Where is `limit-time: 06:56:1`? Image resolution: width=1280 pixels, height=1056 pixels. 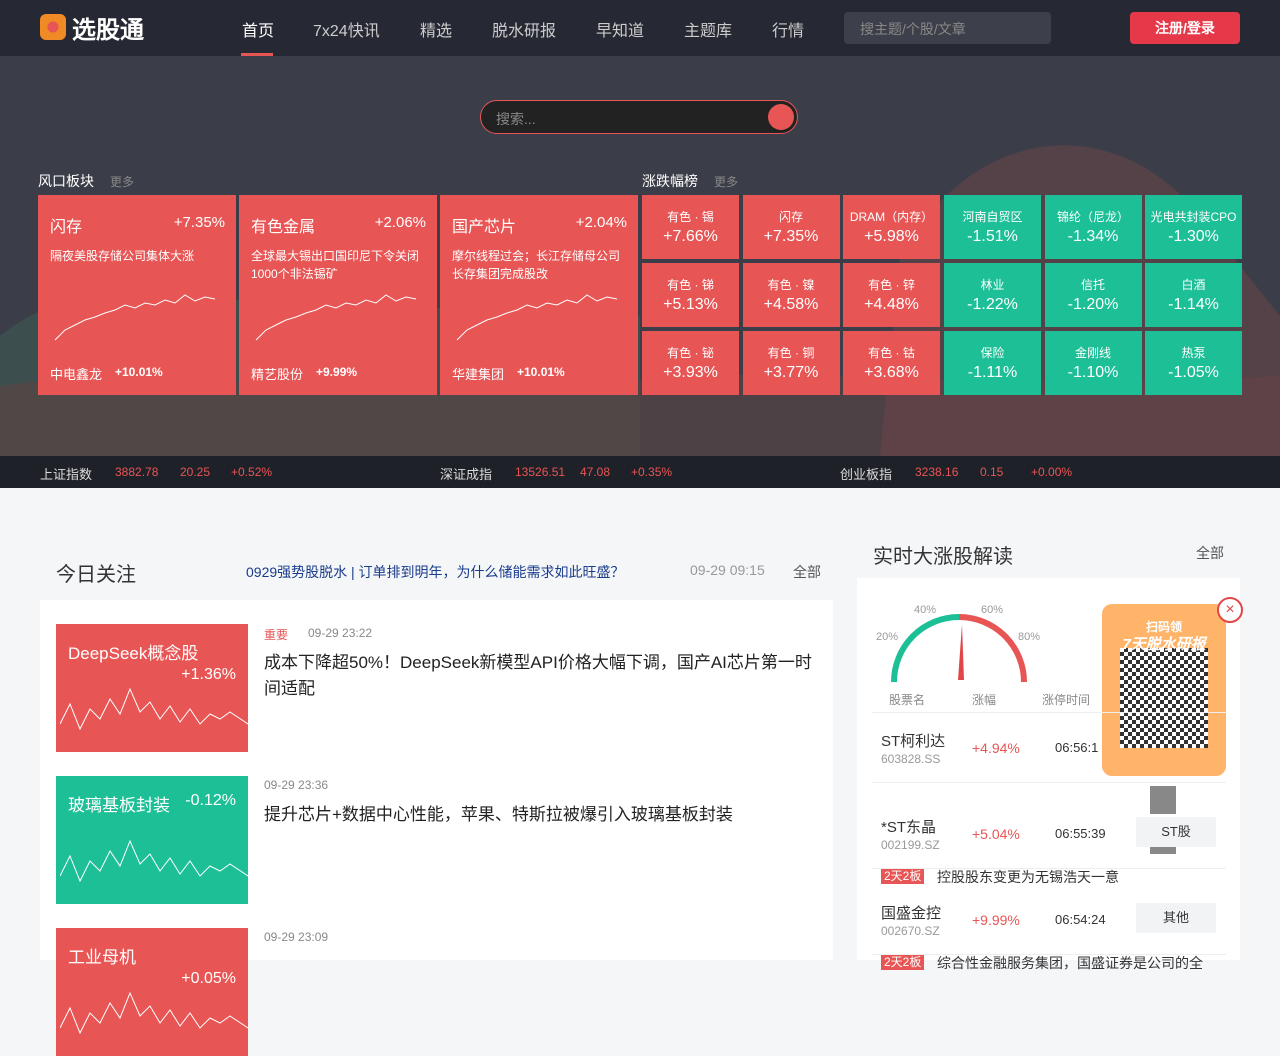 limit-time: 06:56:1 is located at coordinates (1077, 747).